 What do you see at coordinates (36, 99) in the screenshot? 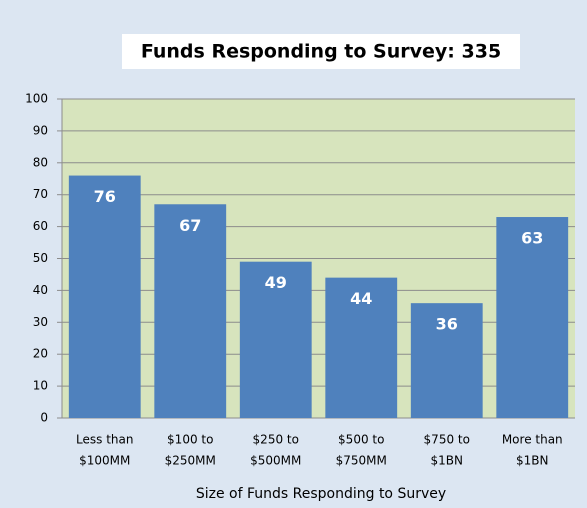
I see `y-tick-label: 100` at bounding box center [36, 99].